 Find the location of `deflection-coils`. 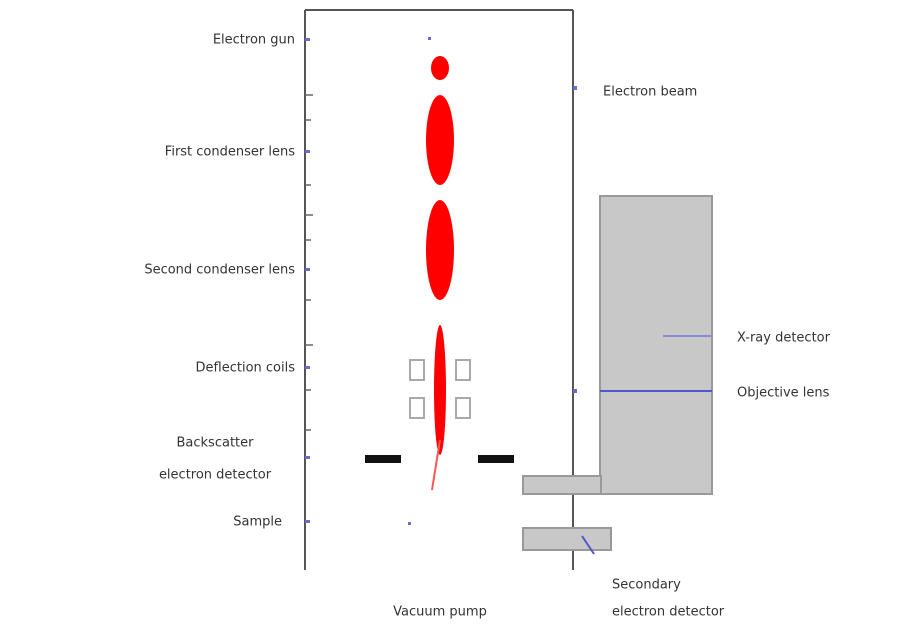

deflection-coils is located at coordinates (440, 389).